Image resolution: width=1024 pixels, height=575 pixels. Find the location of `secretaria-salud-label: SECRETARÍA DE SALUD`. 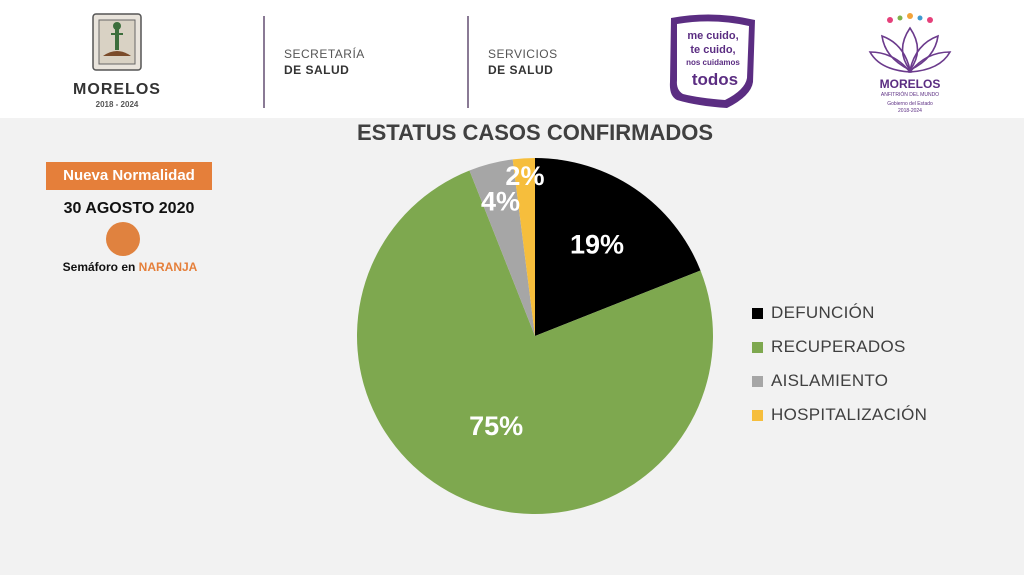

secretaria-salud-label: SECRETARÍA DE SALUD is located at coordinates (324, 62).